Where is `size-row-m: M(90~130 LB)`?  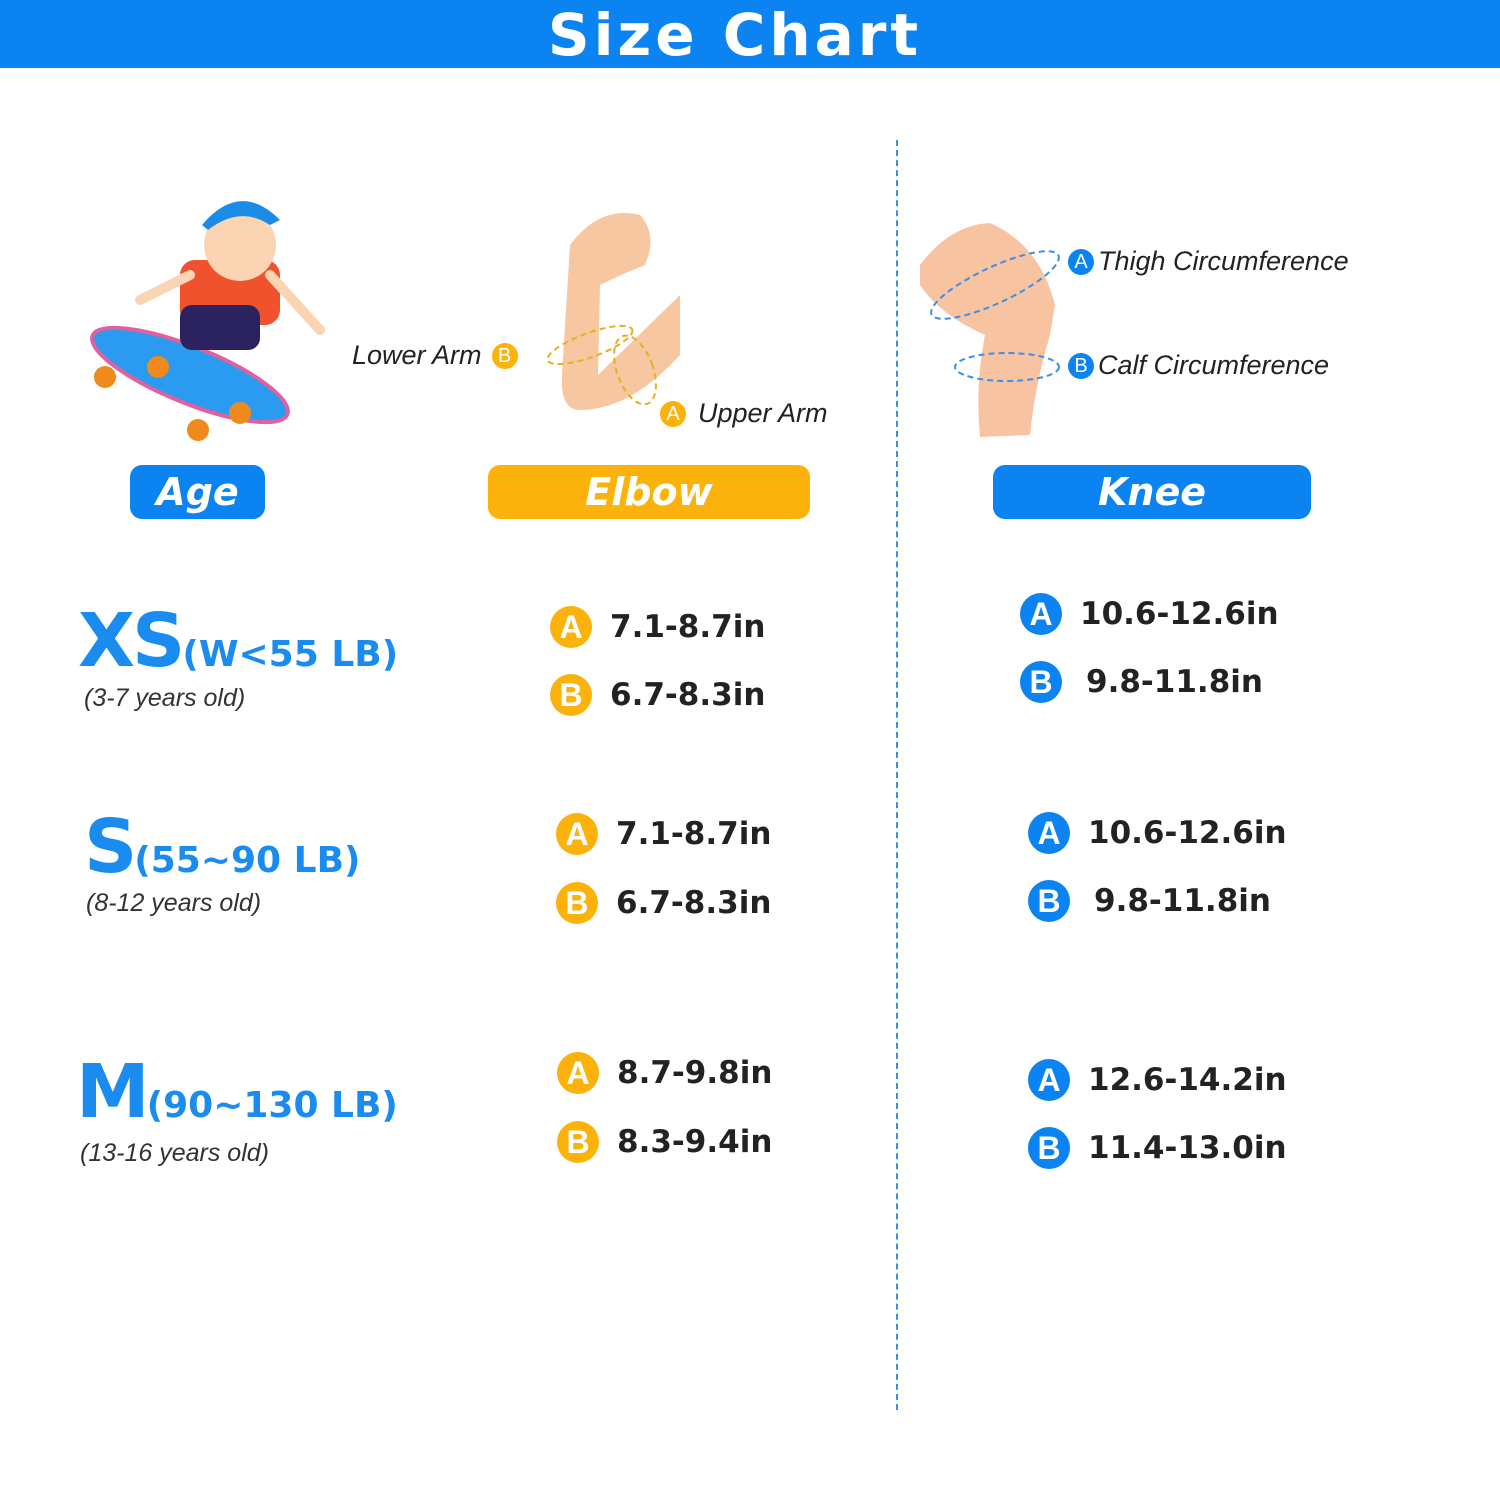 size-row-m: M(90~130 LB) is located at coordinates (237, 1092).